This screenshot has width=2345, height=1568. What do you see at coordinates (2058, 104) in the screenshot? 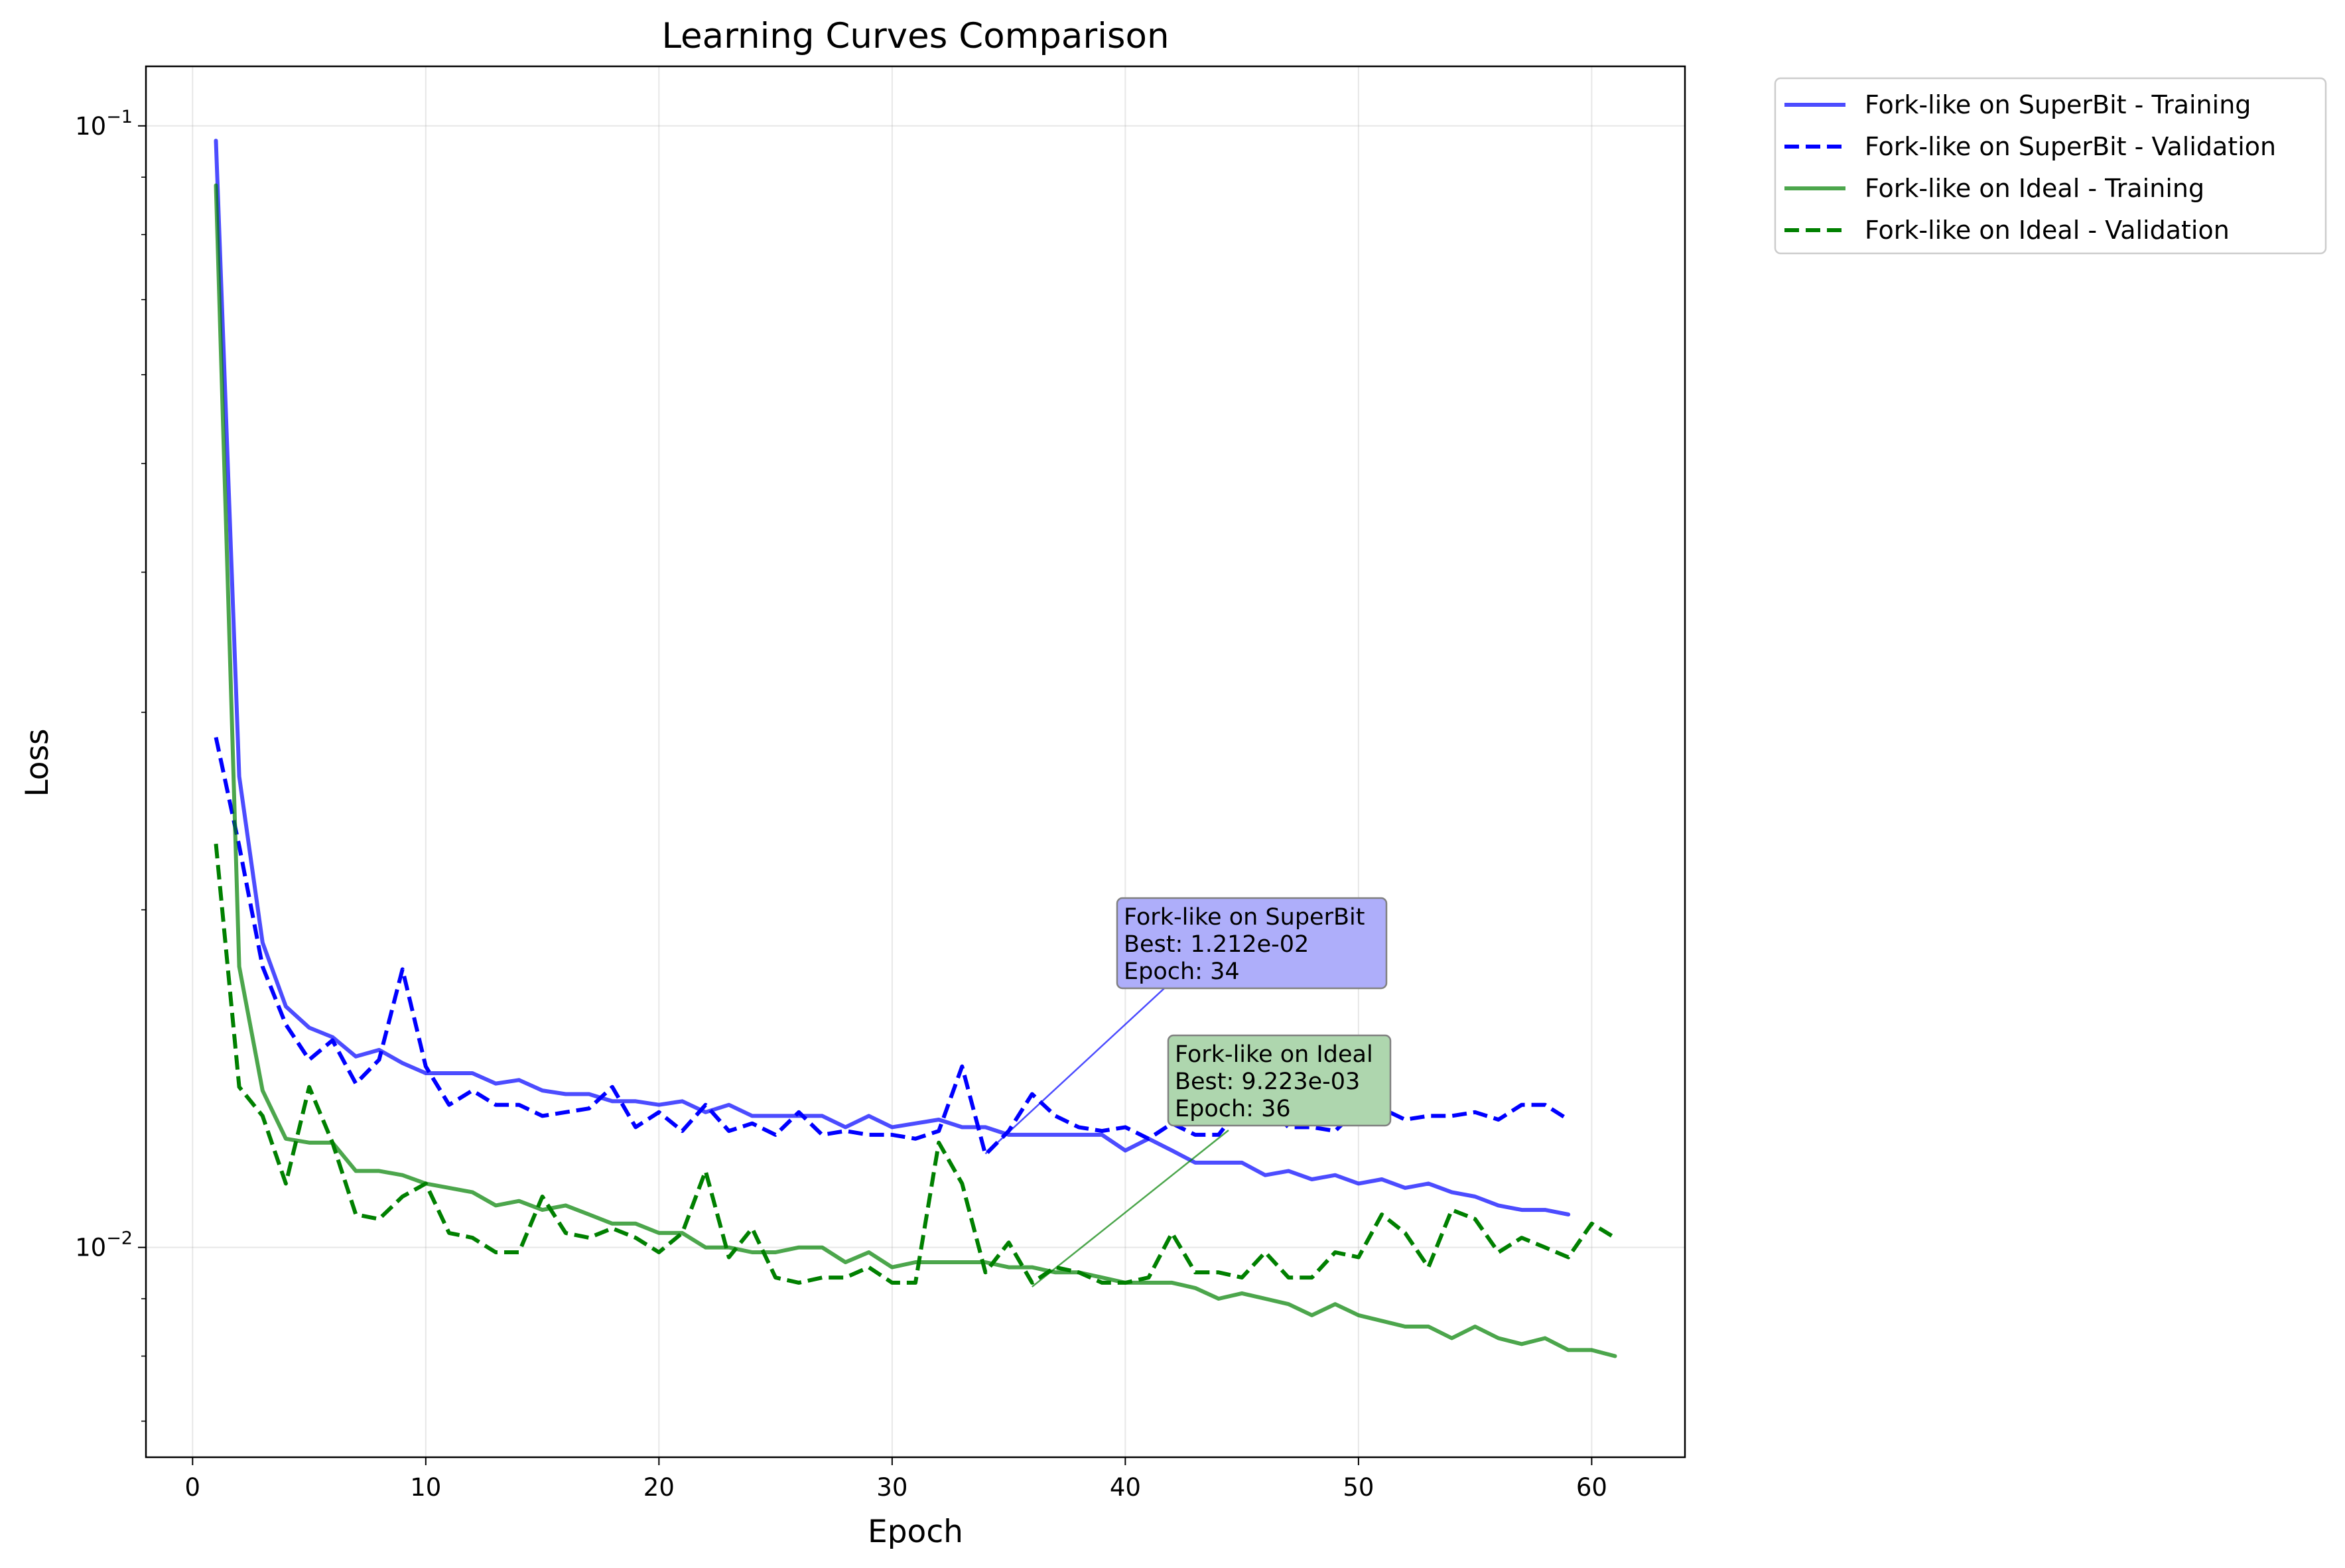
I see `legend-label: Fork-like on SuperBit - Training` at bounding box center [2058, 104].